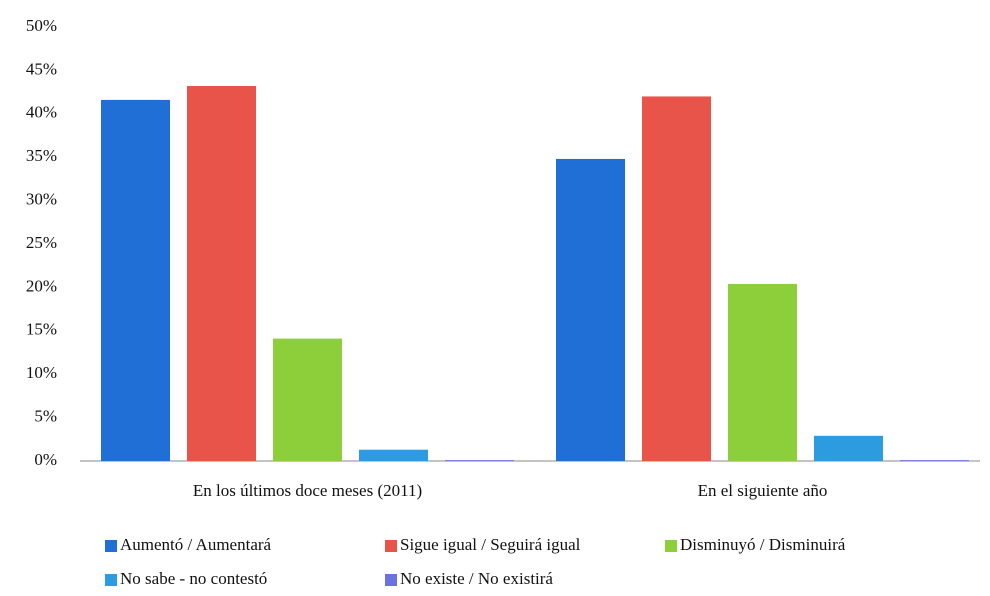 Image resolution: width=990 pixels, height=596 pixels. What do you see at coordinates (41, 112) in the screenshot?
I see `y-tick-label: 40%` at bounding box center [41, 112].